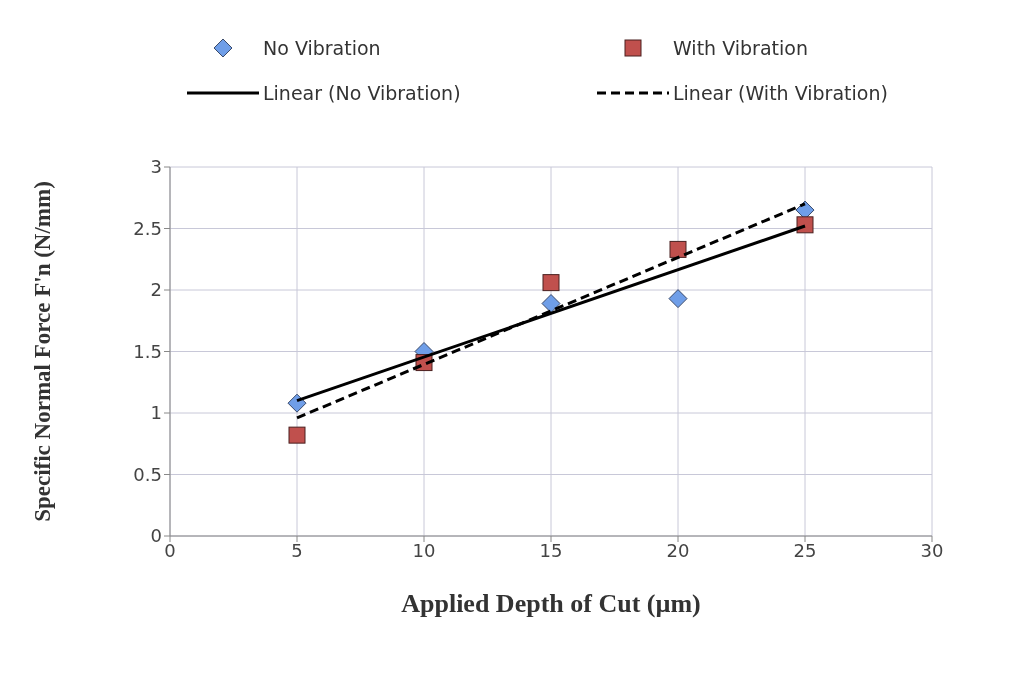  I want to click on x-tick-label: 30, so click(932, 550).